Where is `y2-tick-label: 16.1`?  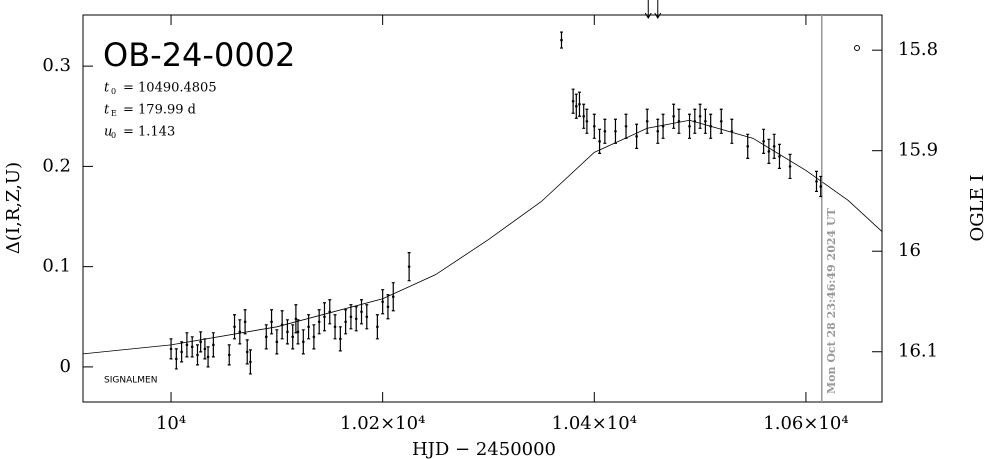 y2-tick-label: 16.1 is located at coordinates (918, 351).